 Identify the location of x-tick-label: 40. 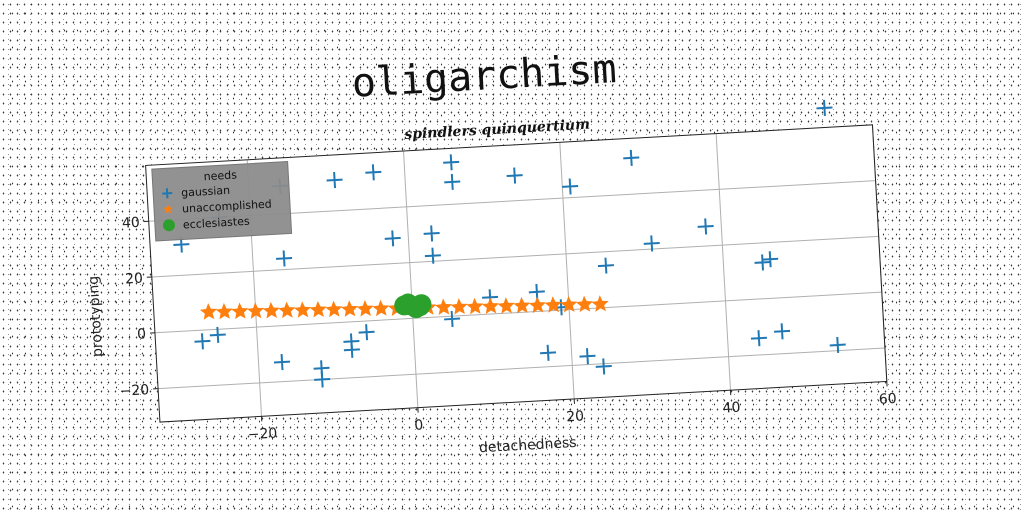
(731, 408).